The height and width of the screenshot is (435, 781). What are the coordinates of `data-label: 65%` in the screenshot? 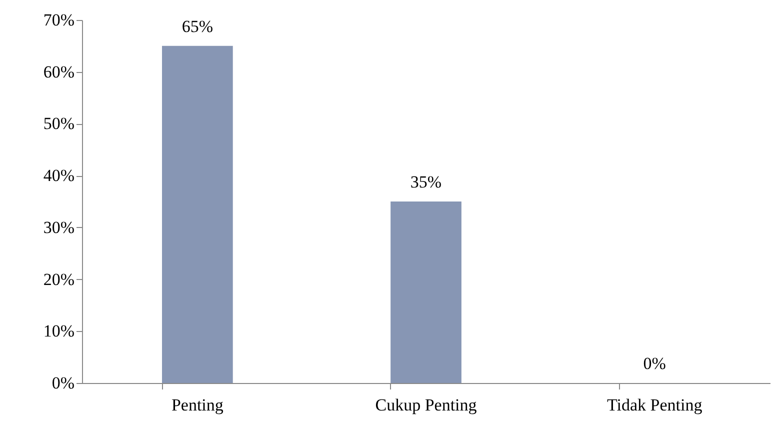 It's located at (198, 26).